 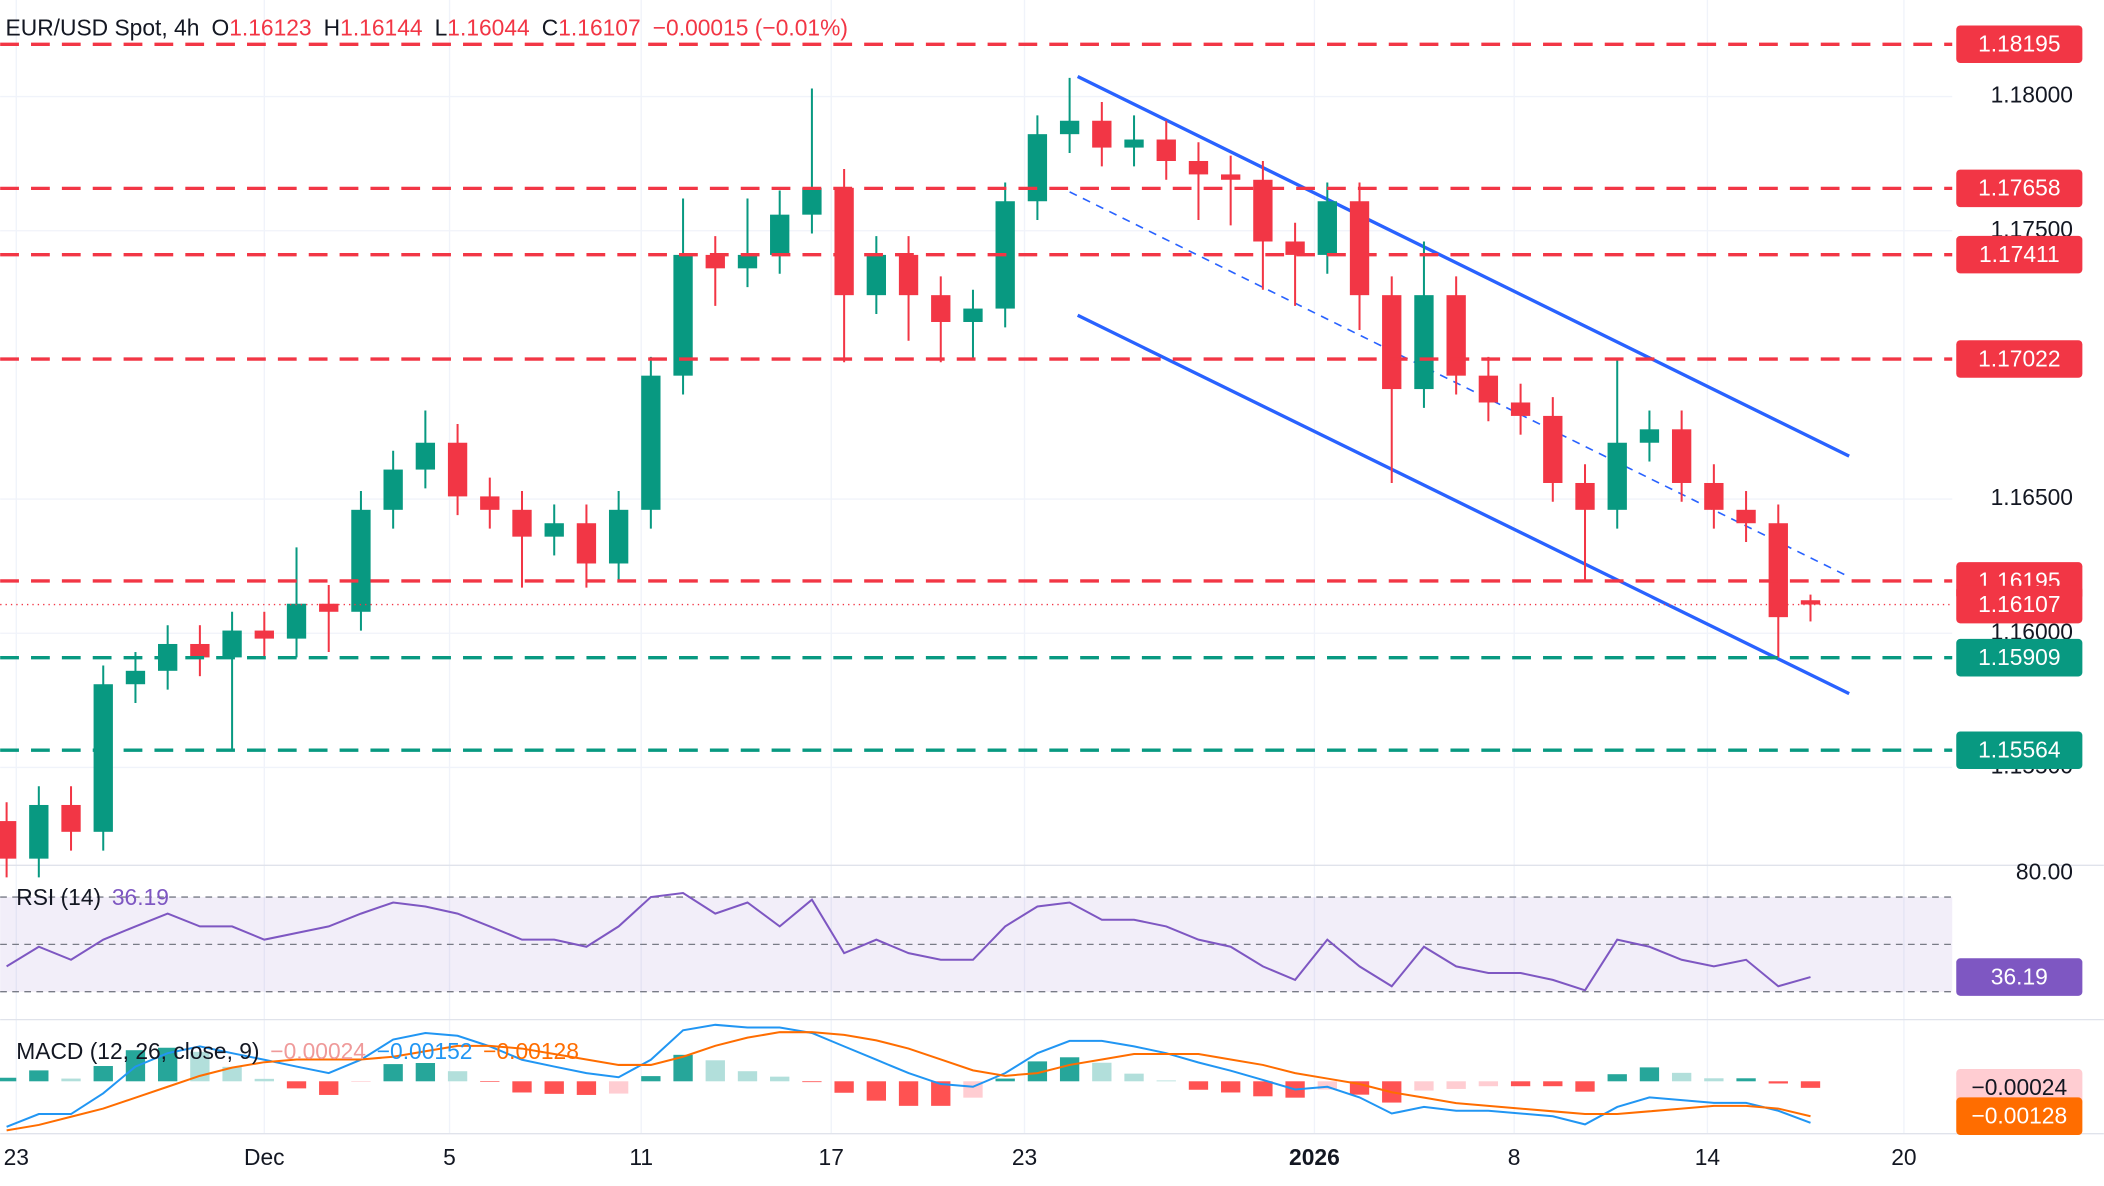 What do you see at coordinates (2019, 1116) in the screenshot?
I see `macd-signal-label: −0.00128` at bounding box center [2019, 1116].